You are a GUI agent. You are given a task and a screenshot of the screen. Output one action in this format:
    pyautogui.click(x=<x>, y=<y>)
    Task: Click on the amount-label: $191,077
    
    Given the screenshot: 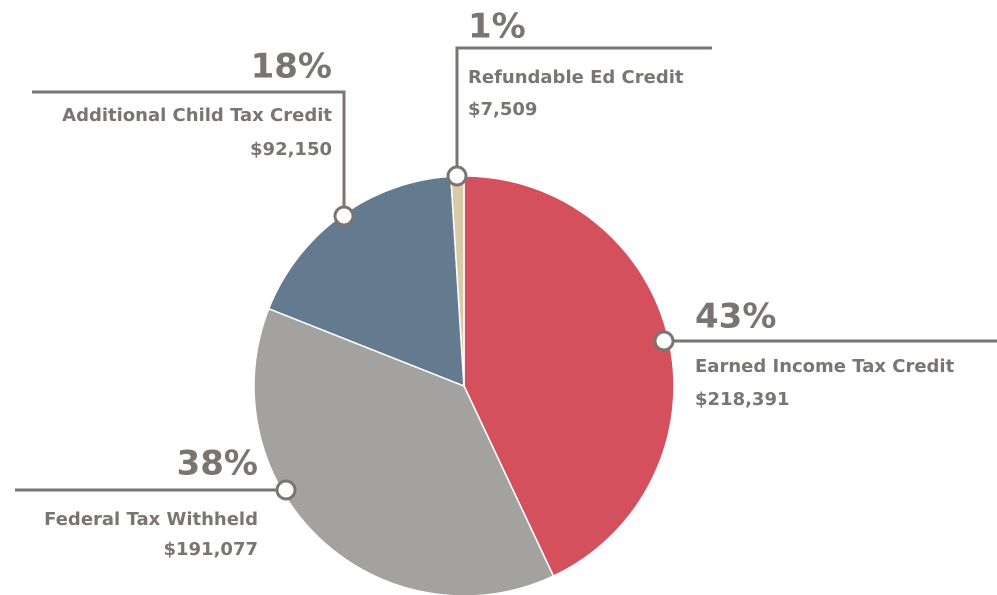 What is the action you would take?
    pyautogui.click(x=210, y=549)
    